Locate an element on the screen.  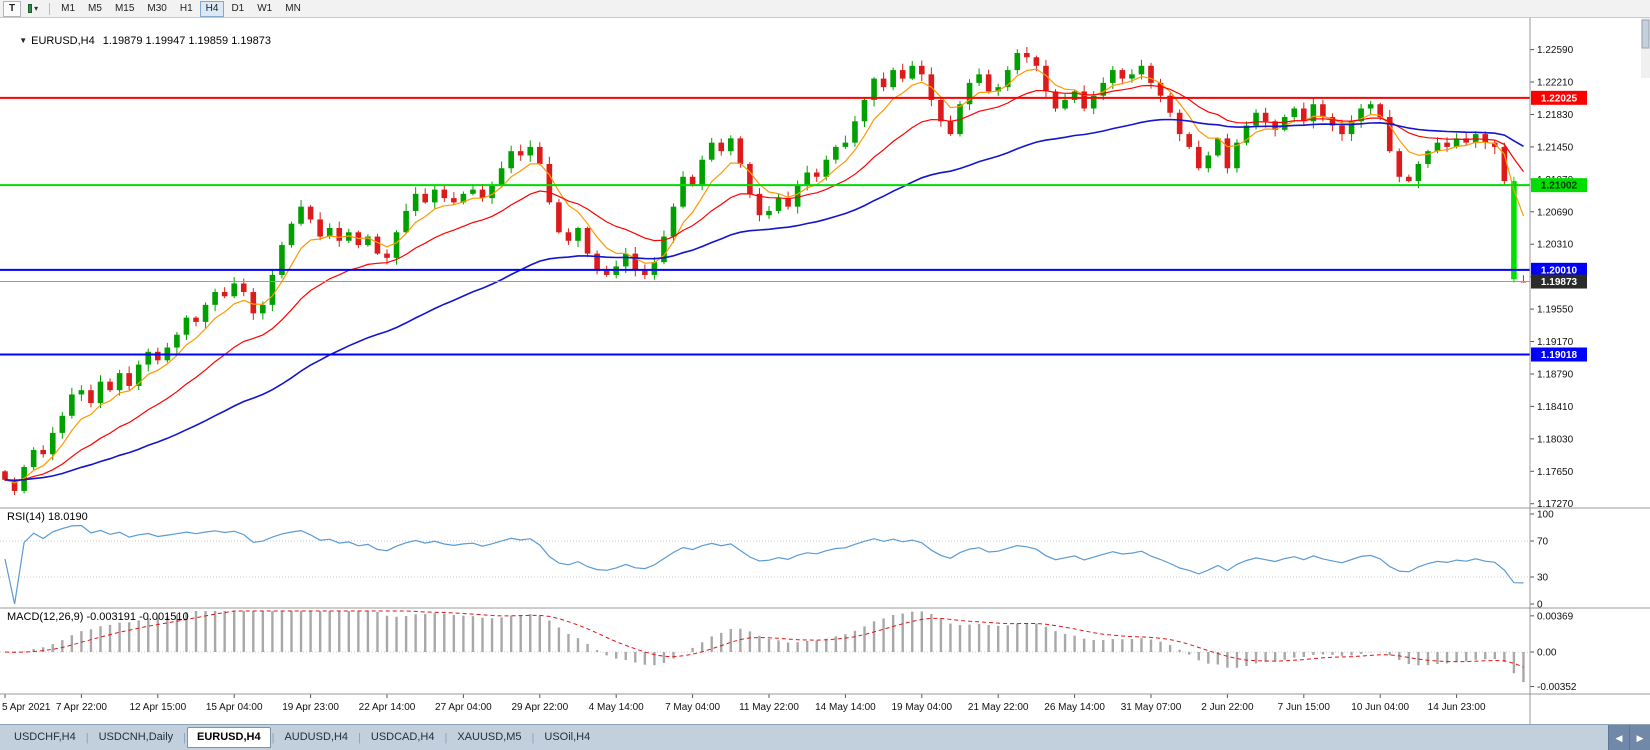
vertical-scrollbar is located at coordinates (1645, 48).